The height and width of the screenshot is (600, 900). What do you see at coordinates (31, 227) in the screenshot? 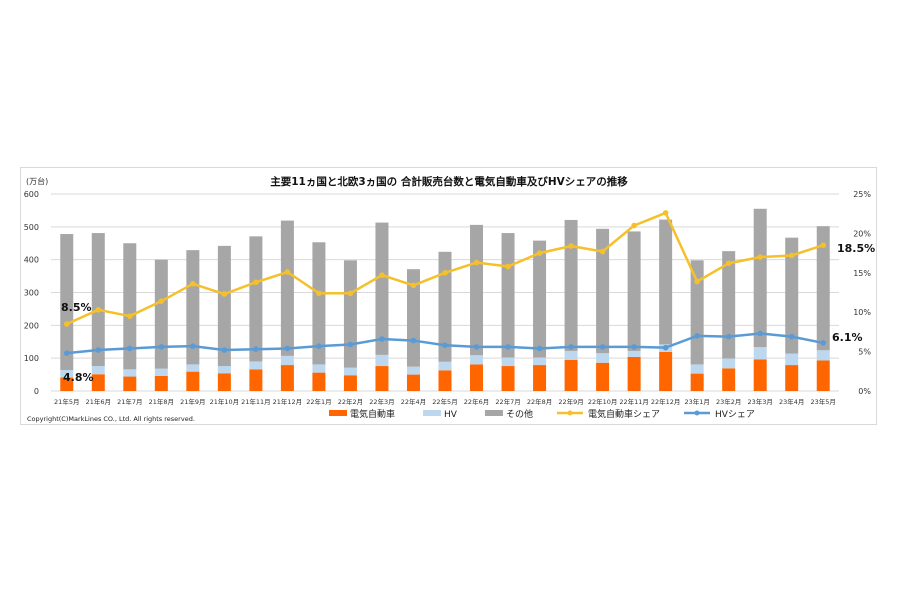
I see `y-tick-label: 500` at bounding box center [31, 227].